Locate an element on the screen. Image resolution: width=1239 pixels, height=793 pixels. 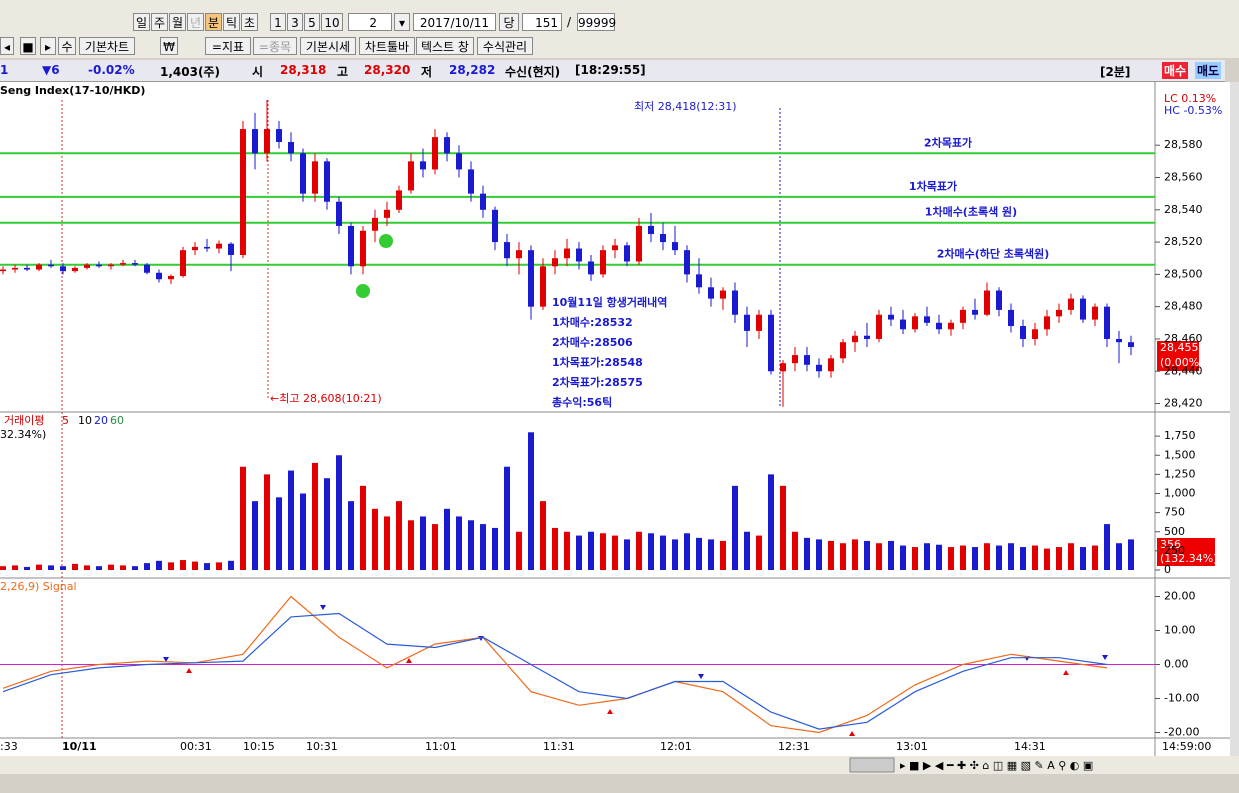
x-tick-label: 10:31 is located at coordinates (322, 746).